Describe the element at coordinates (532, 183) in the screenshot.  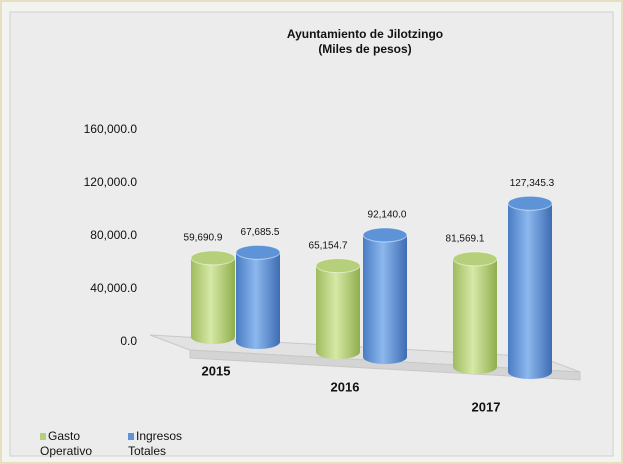
I see `value-label: 127,345.3` at that location.